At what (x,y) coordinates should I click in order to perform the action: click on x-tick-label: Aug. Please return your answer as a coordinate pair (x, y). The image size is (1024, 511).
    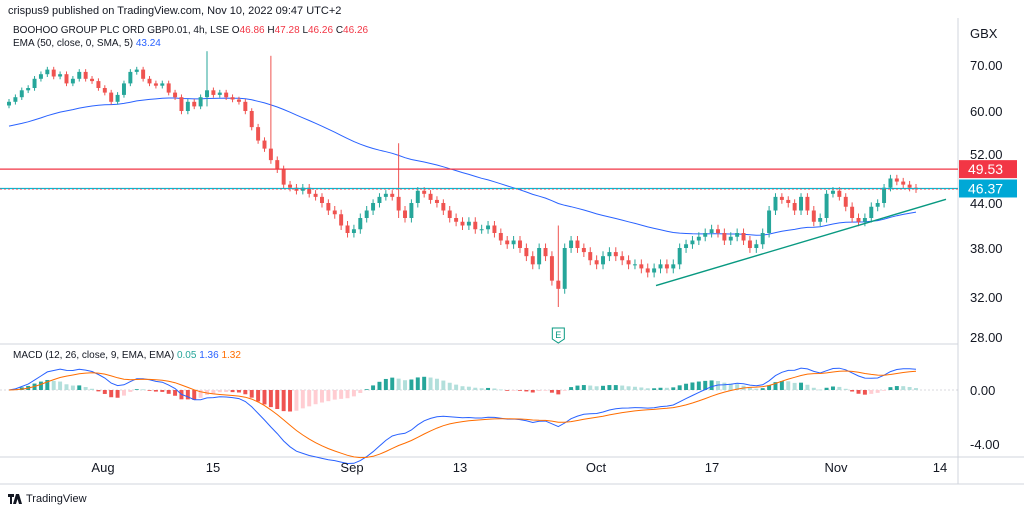
    Looking at the image, I should click on (102, 467).